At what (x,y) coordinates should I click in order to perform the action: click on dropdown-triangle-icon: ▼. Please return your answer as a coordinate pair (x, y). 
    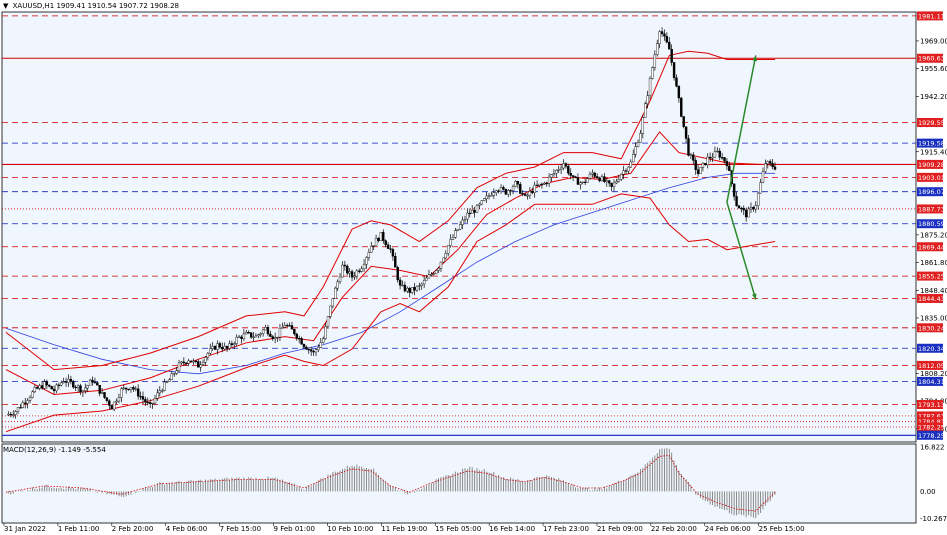
    Looking at the image, I should click on (6, 6).